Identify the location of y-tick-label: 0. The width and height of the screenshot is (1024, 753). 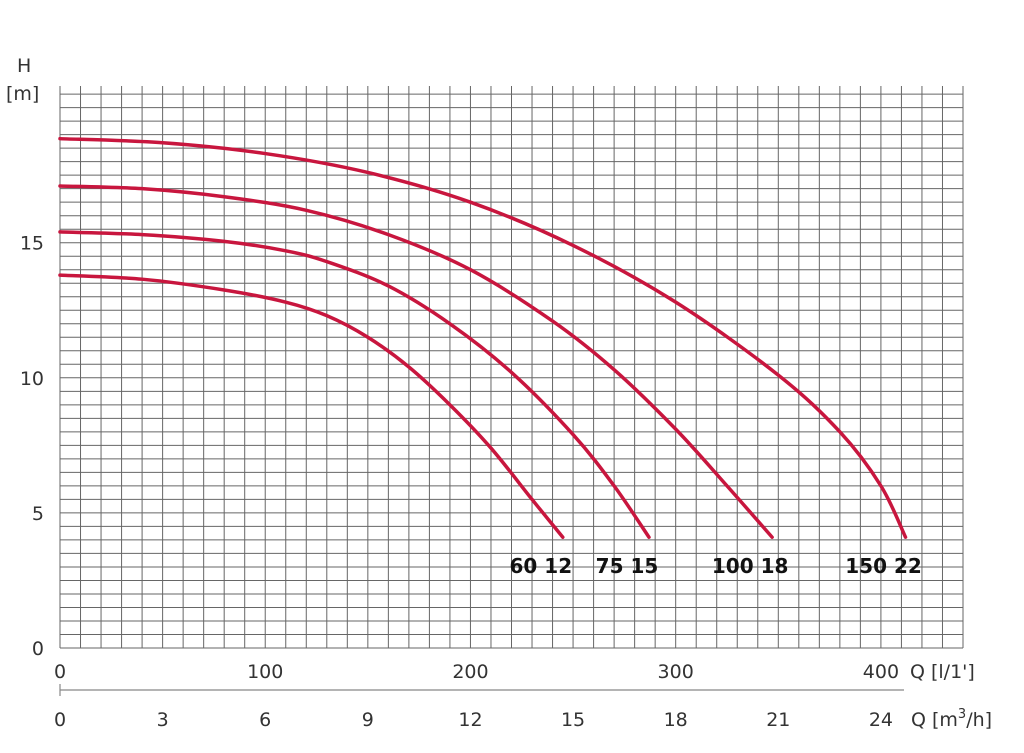
(38, 649).